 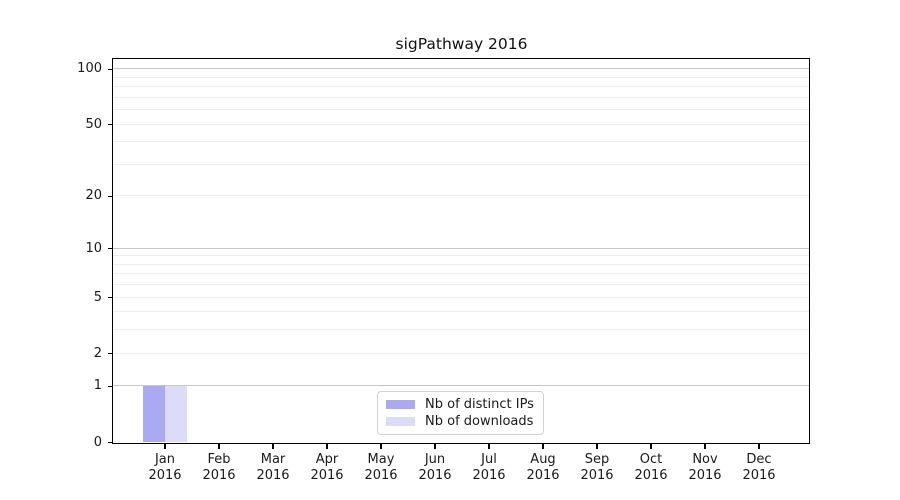 I want to click on y-tick-label: 100, so click(x=89, y=69).